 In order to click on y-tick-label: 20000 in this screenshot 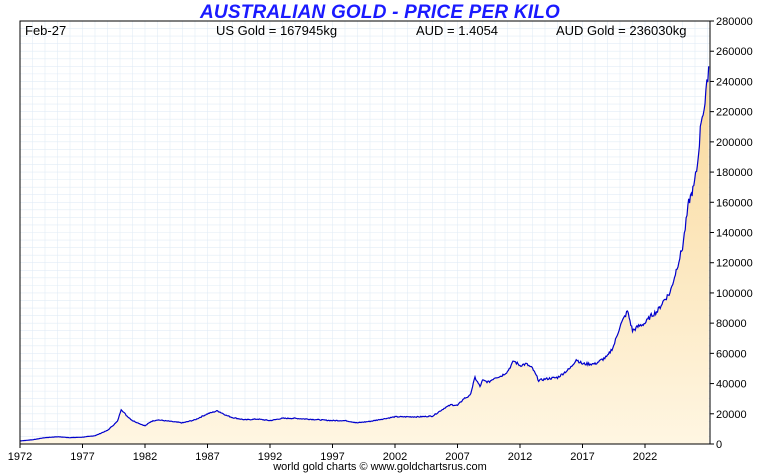, I will do `click(731, 415)`.